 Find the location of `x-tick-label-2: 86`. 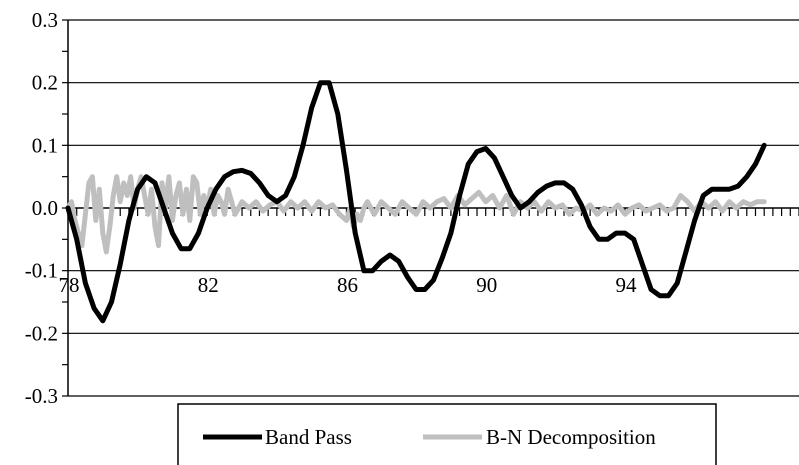

x-tick-label-2: 86 is located at coordinates (347, 285).